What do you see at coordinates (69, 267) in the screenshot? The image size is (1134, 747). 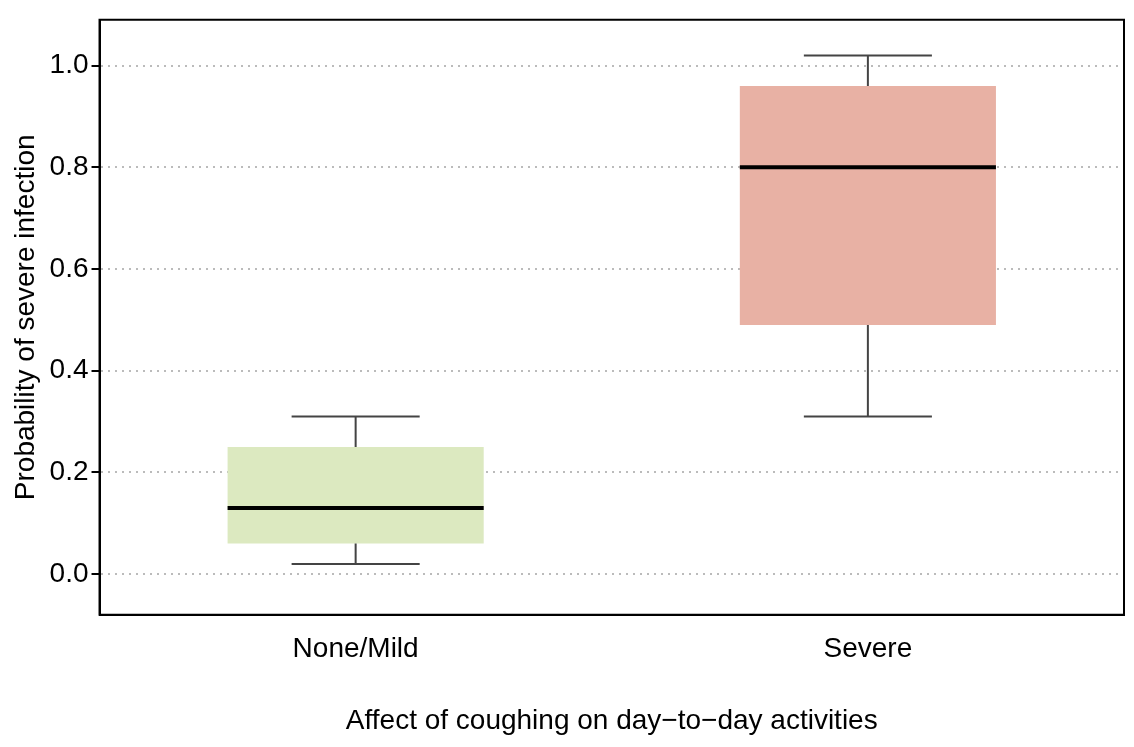 I see `y-tick-label: 0.6` at bounding box center [69, 267].